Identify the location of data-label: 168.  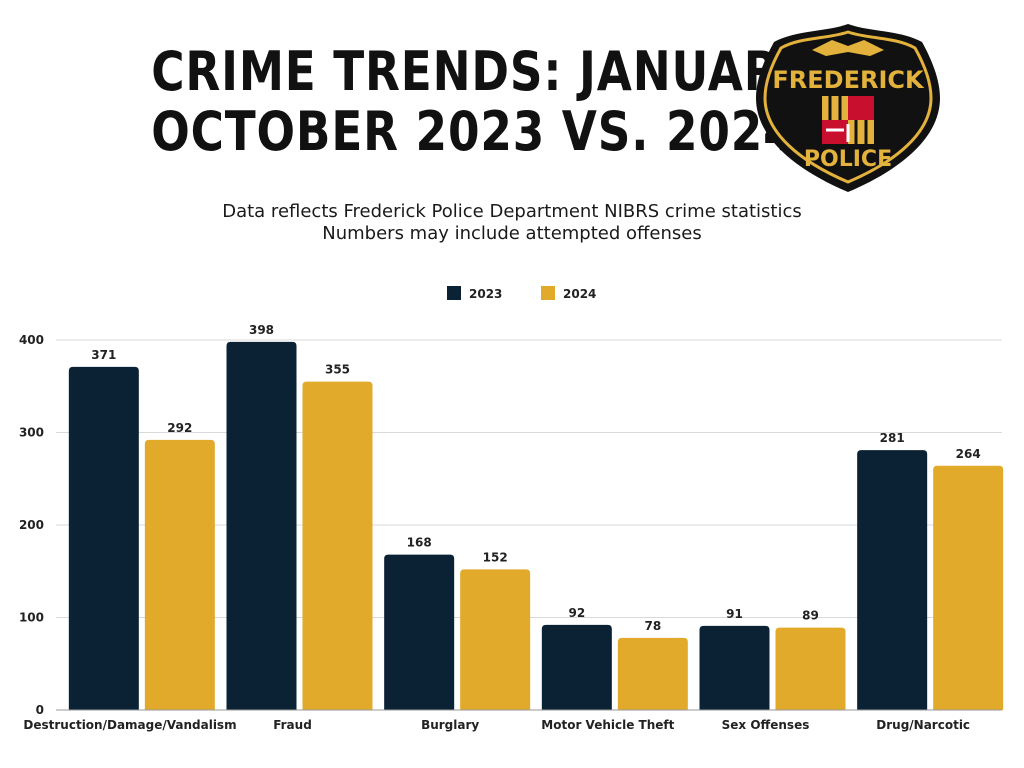
(419, 543).